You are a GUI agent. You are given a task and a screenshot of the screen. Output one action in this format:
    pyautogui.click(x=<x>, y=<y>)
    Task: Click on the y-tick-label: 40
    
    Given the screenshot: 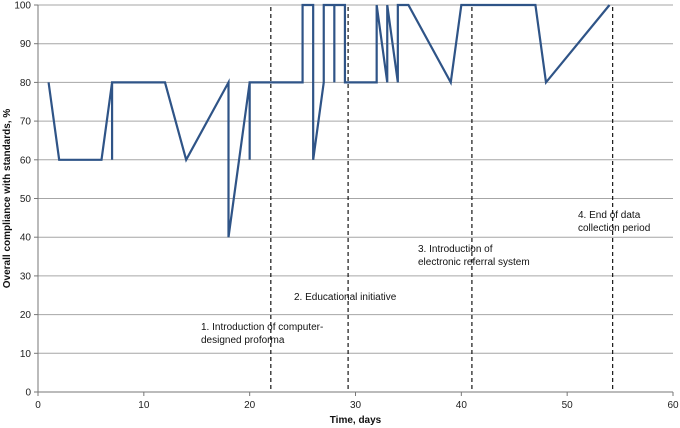 What is the action you would take?
    pyautogui.click(x=26, y=238)
    